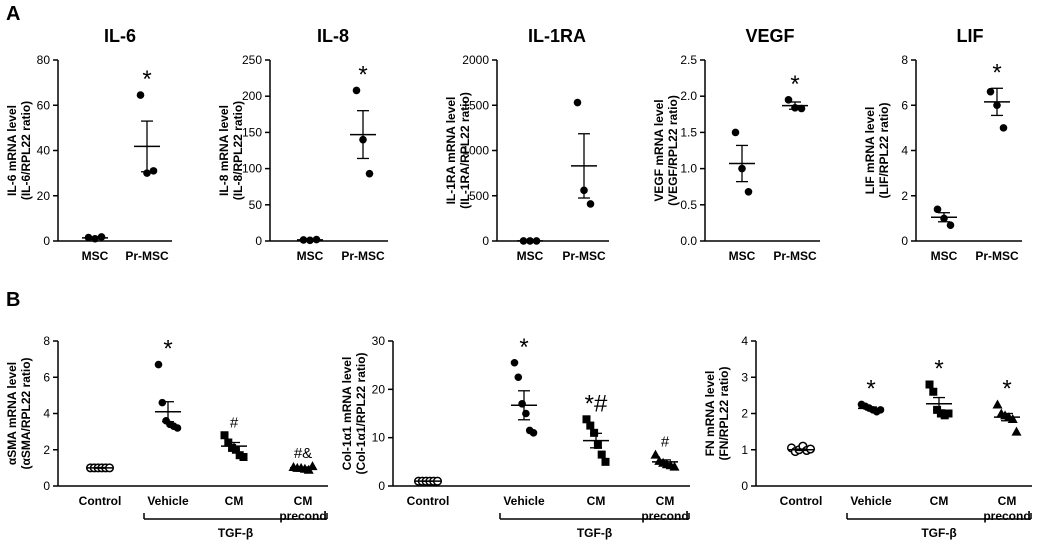  What do you see at coordinates (363, 256) in the screenshot?
I see `chart2-category-label: Pr-MSC` at bounding box center [363, 256].